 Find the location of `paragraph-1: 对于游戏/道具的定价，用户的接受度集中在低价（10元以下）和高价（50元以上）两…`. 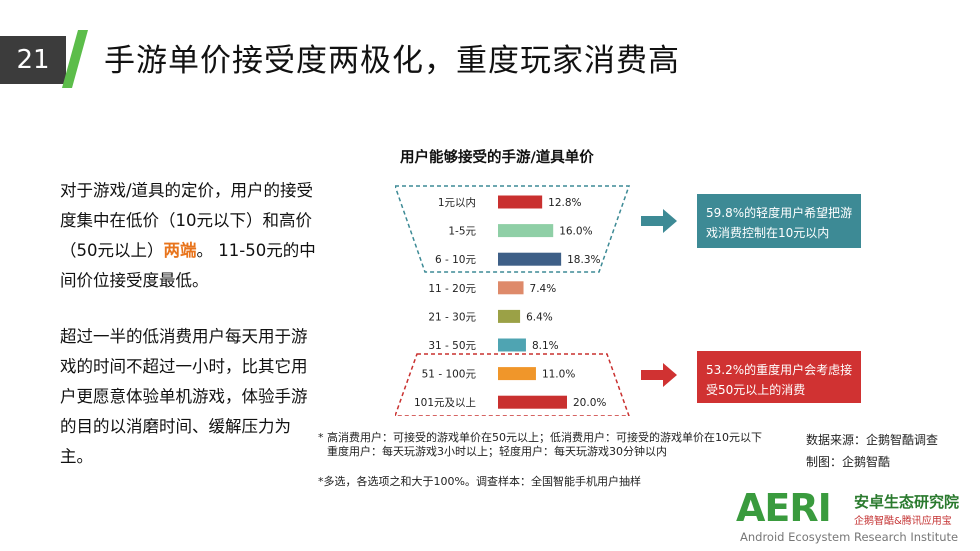

paragraph-1: 对于游戏/道具的定价，用户的接受度集中在低价（10元以下）和高价（50元以上）两… is located at coordinates (188, 235).